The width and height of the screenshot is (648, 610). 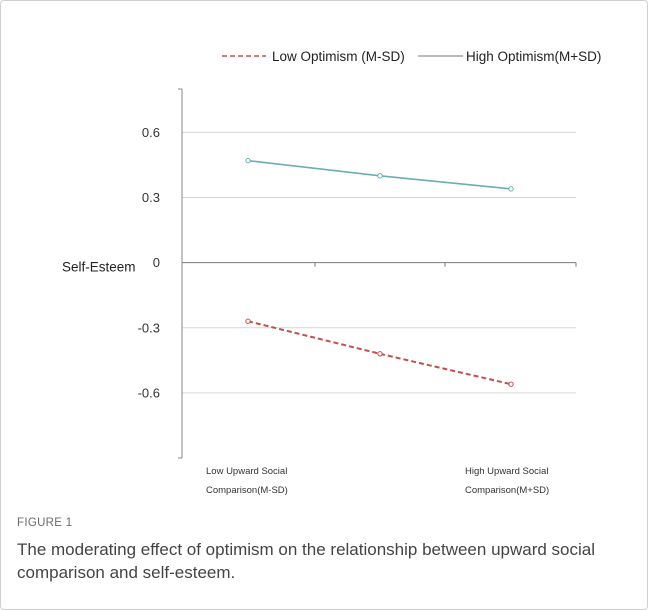 I want to click on x-tick-label: High Upward Social, so click(x=506, y=471).